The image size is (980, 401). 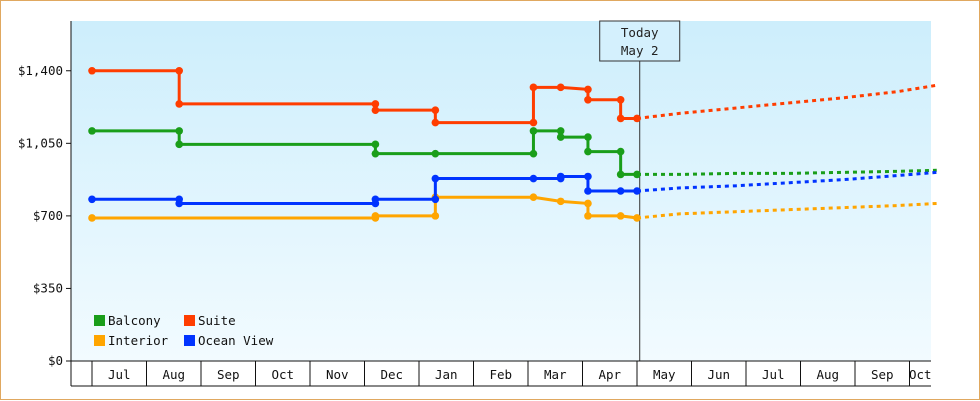 What do you see at coordinates (391, 374) in the screenshot?
I see `x-tick-label: Dec` at bounding box center [391, 374].